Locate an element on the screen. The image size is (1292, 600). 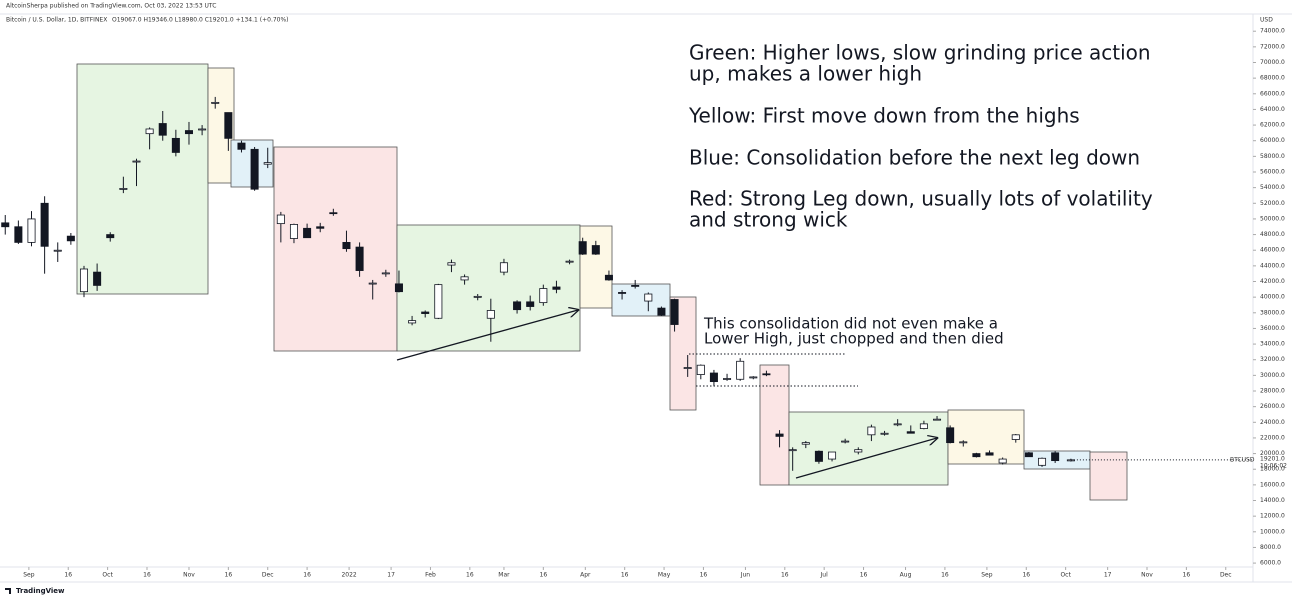
y-tick-label: 56000.0 is located at coordinates (1272, 172).